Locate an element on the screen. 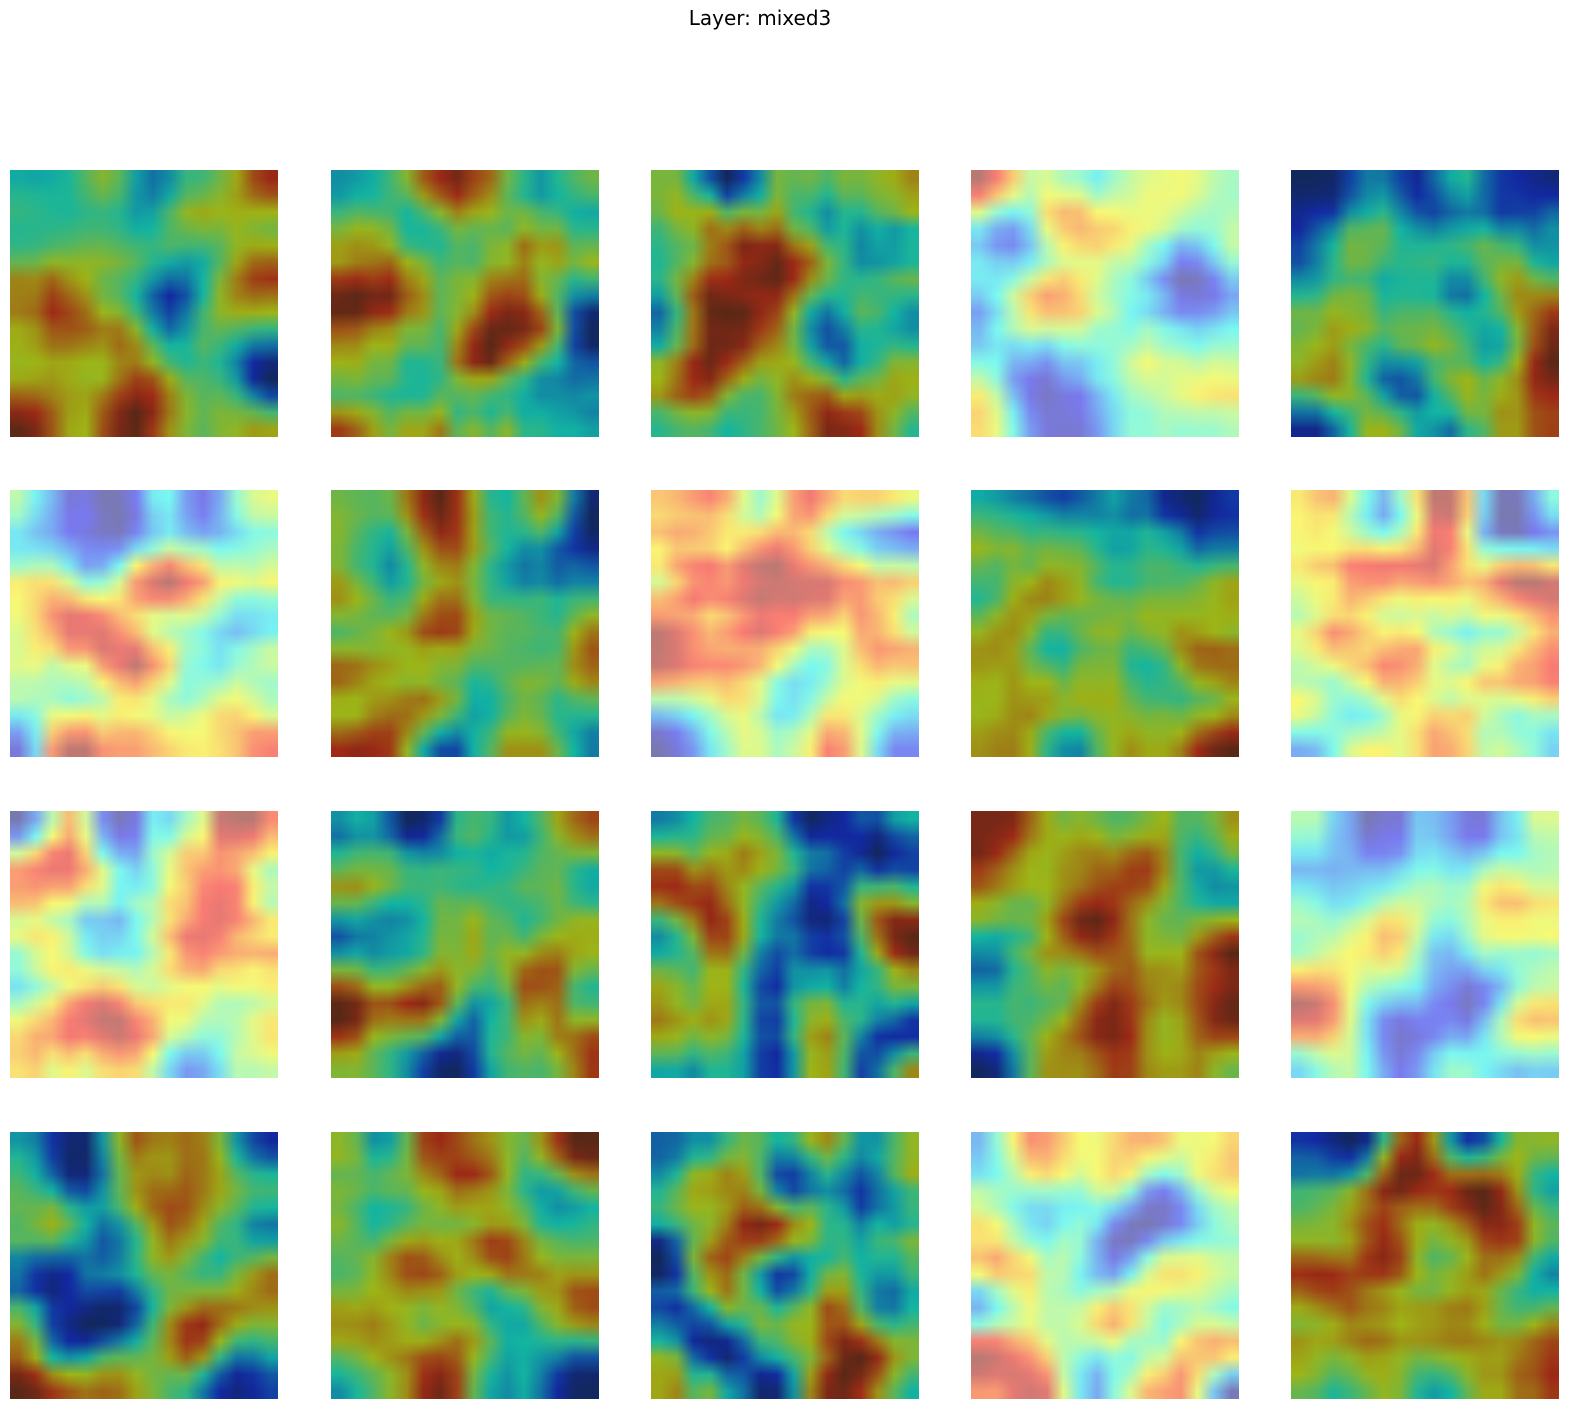 The height and width of the screenshot is (1411, 1570). heatmap-tile-r2c5 is located at coordinates (1425, 623).